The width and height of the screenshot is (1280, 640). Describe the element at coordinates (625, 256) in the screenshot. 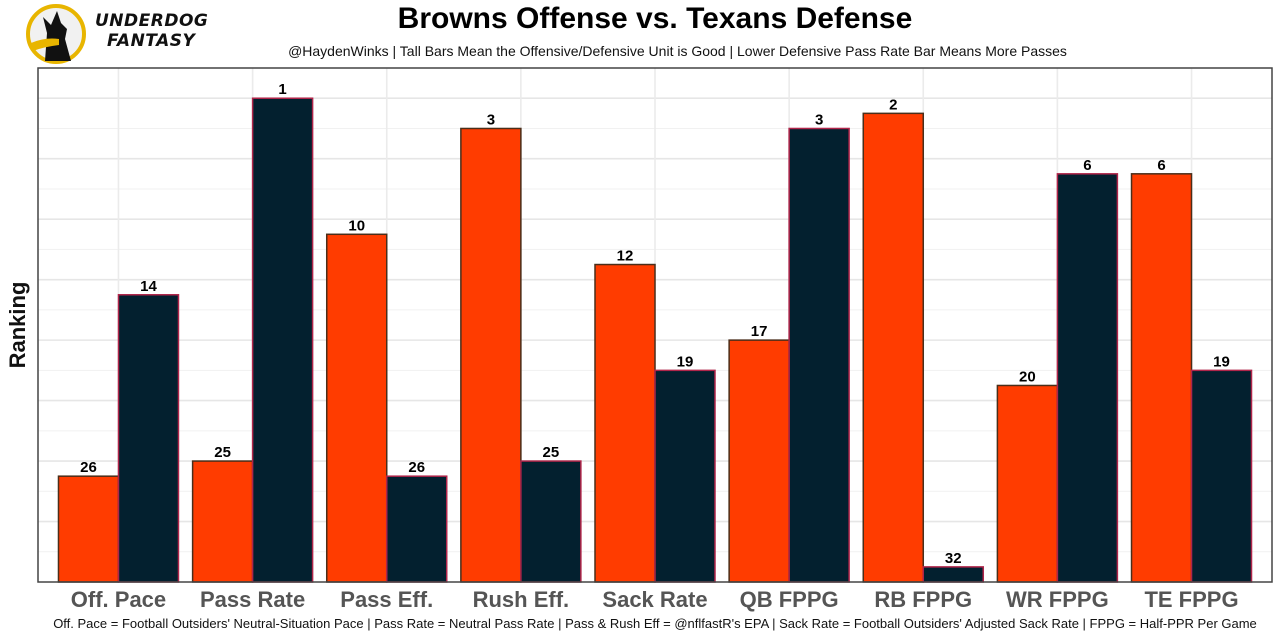

I see `offense-rank-label: 12` at that location.